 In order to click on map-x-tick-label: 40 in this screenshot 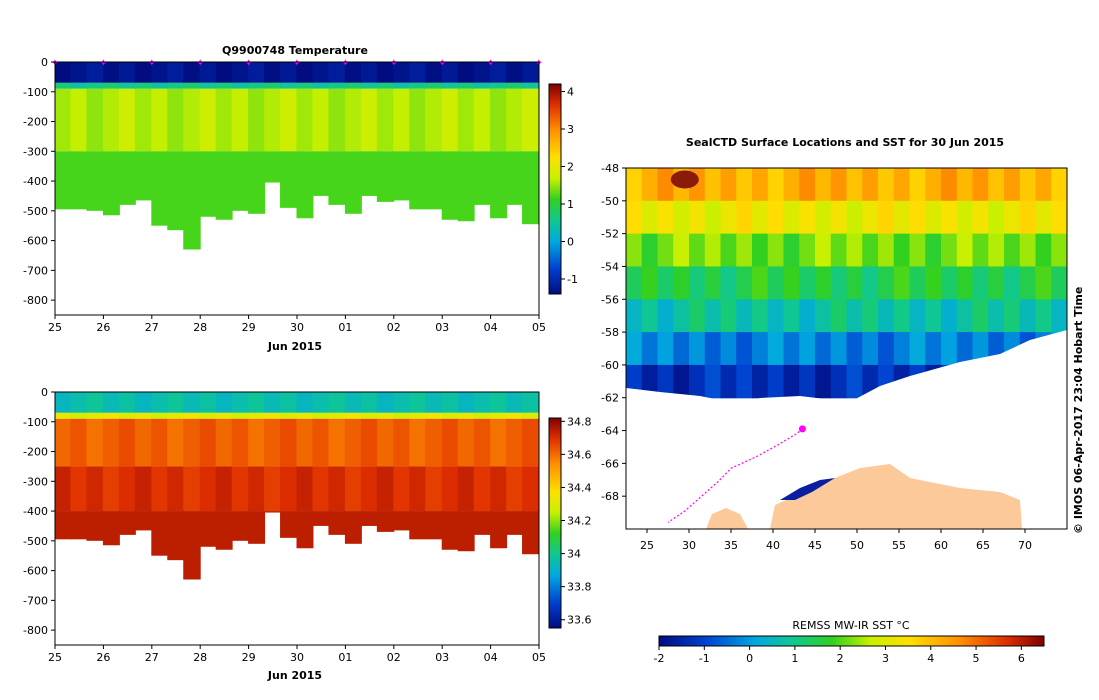, I will do `click(773, 545)`.